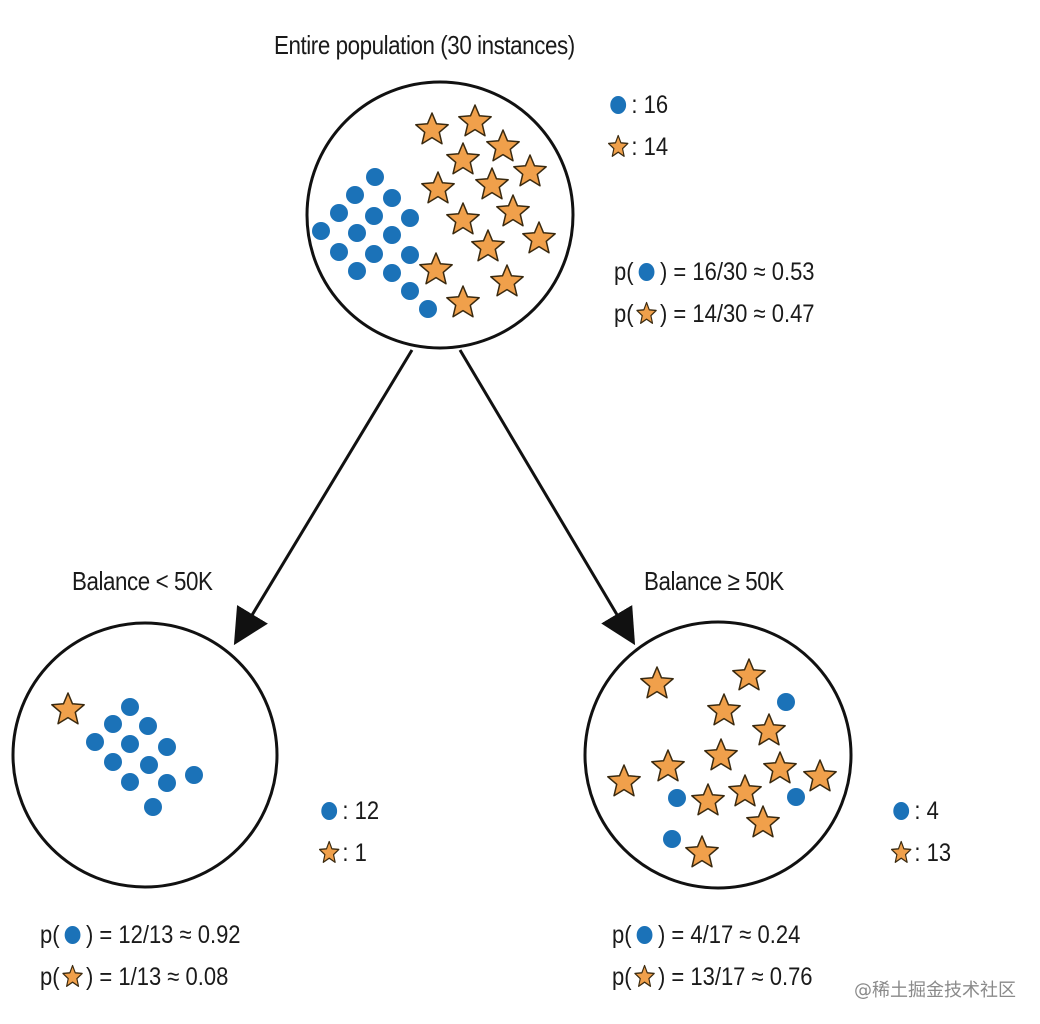  Describe the element at coordinates (714, 314) in the screenshot. I see `root-prob-star: p( ) = 14/30 ≈ 0.47` at that location.